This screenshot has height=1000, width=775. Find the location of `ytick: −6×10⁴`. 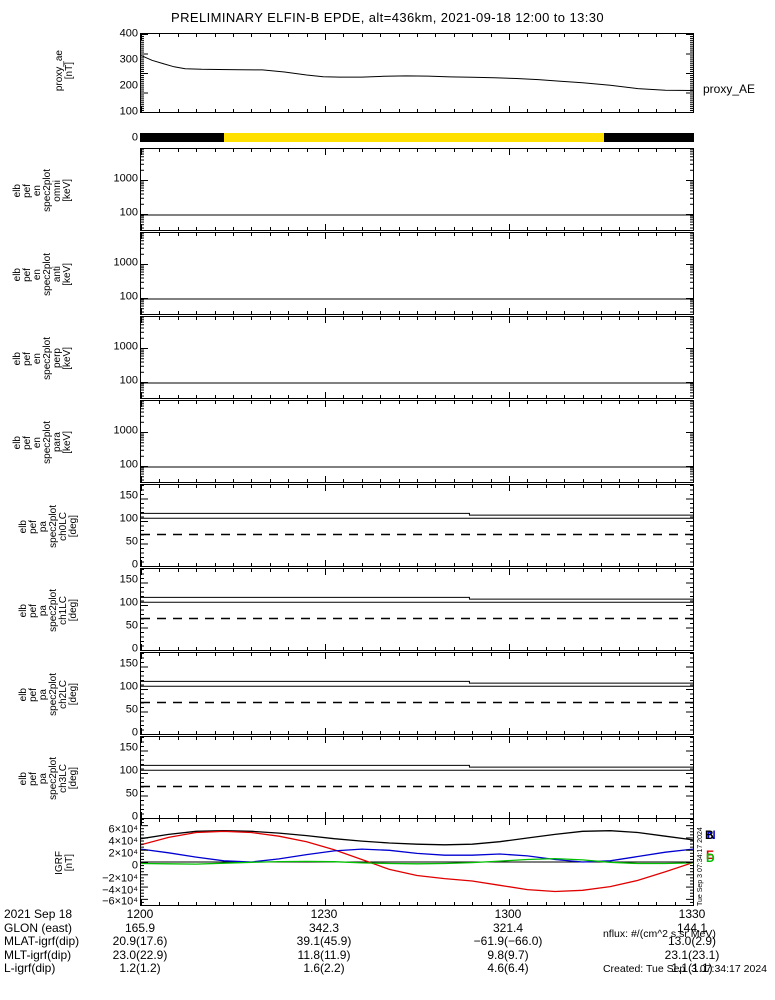

ytick: −6×10⁴ is located at coordinates (120, 901).